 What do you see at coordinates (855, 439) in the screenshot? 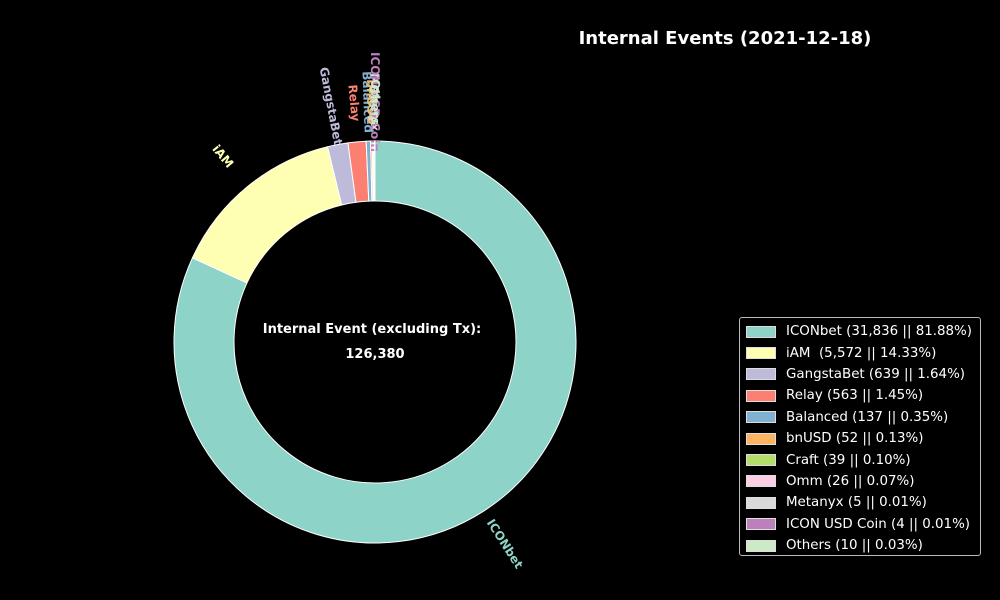
I see `legend-label: bnUSD (52 || 0.13%)` at bounding box center [855, 439].